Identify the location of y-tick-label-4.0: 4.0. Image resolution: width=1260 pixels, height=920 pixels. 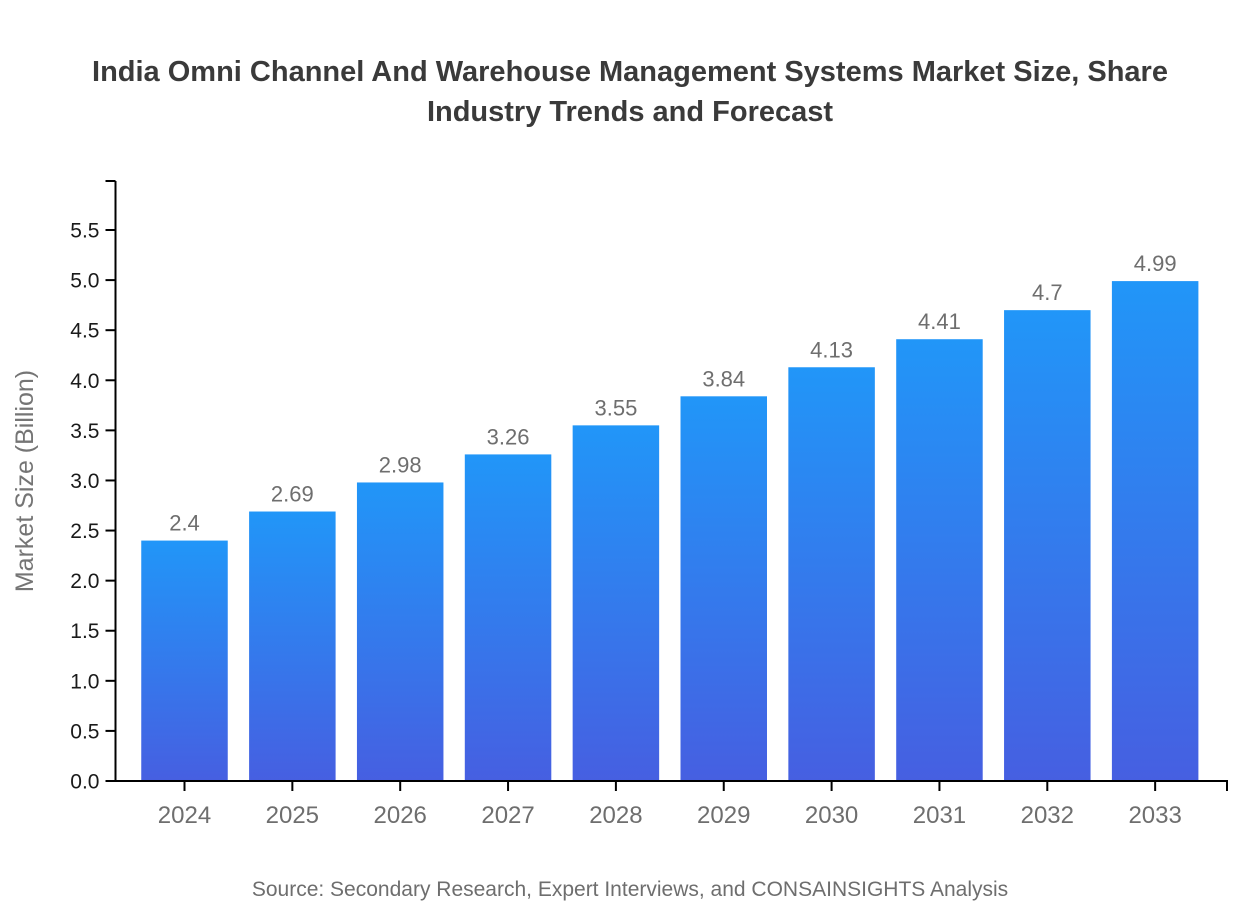
(84, 381).